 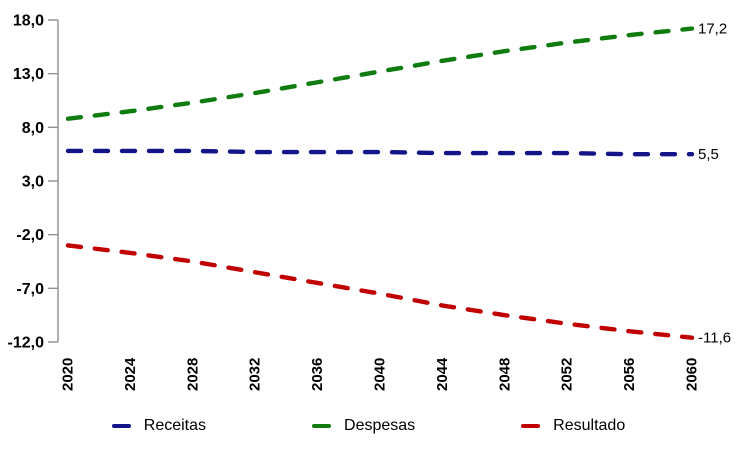 I want to click on resultado-dash-icon, so click(x=531, y=426).